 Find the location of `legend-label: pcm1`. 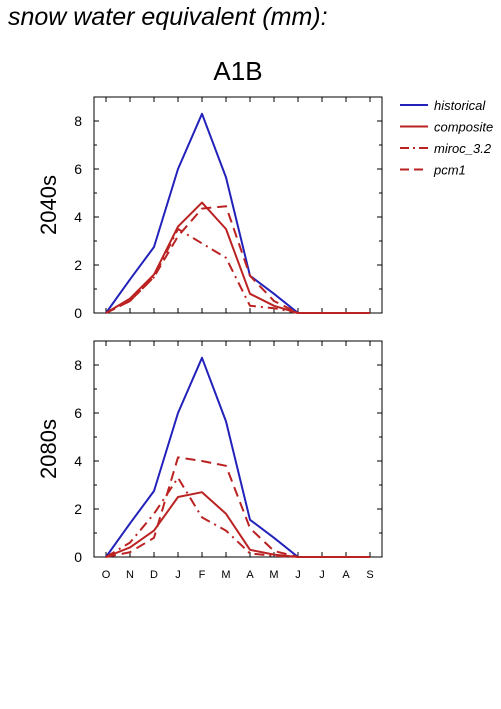

legend-label: pcm1 is located at coordinates (449, 170).